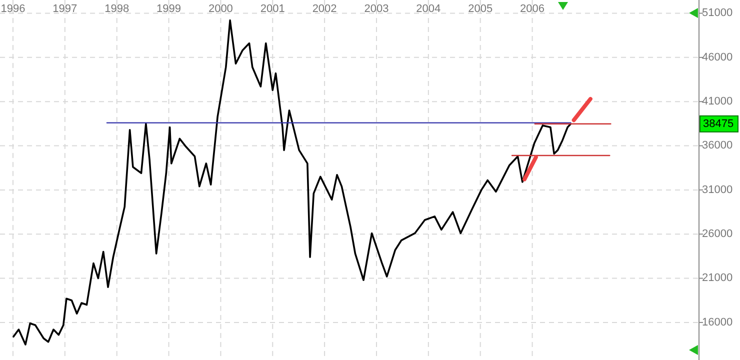  Describe the element at coordinates (272, 9) in the screenshot. I see `x-tick-label: 2001` at that location.